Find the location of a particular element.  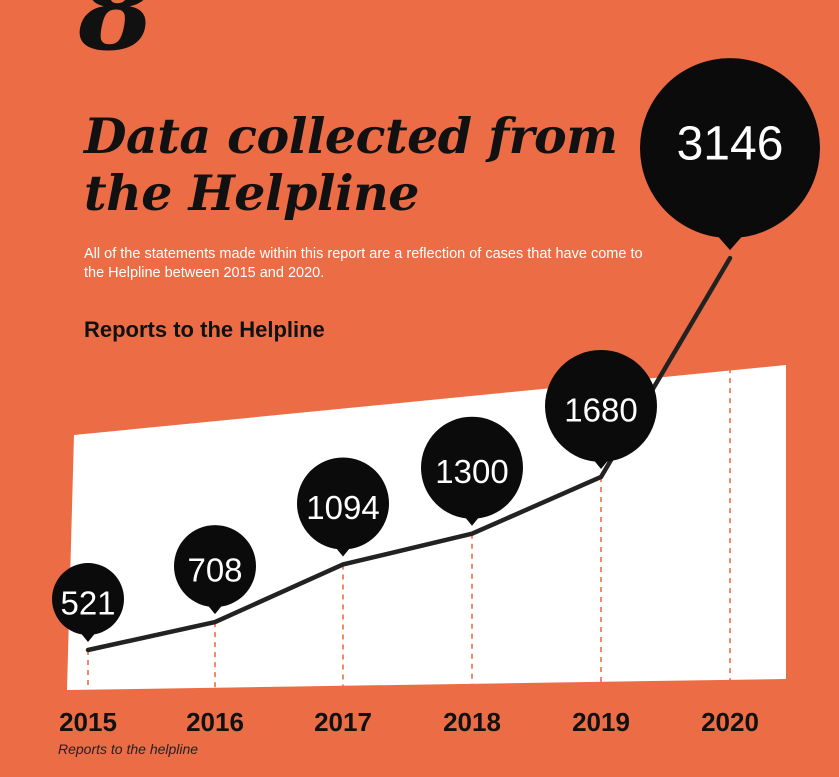

x-tick-label: 2020 is located at coordinates (730, 722).